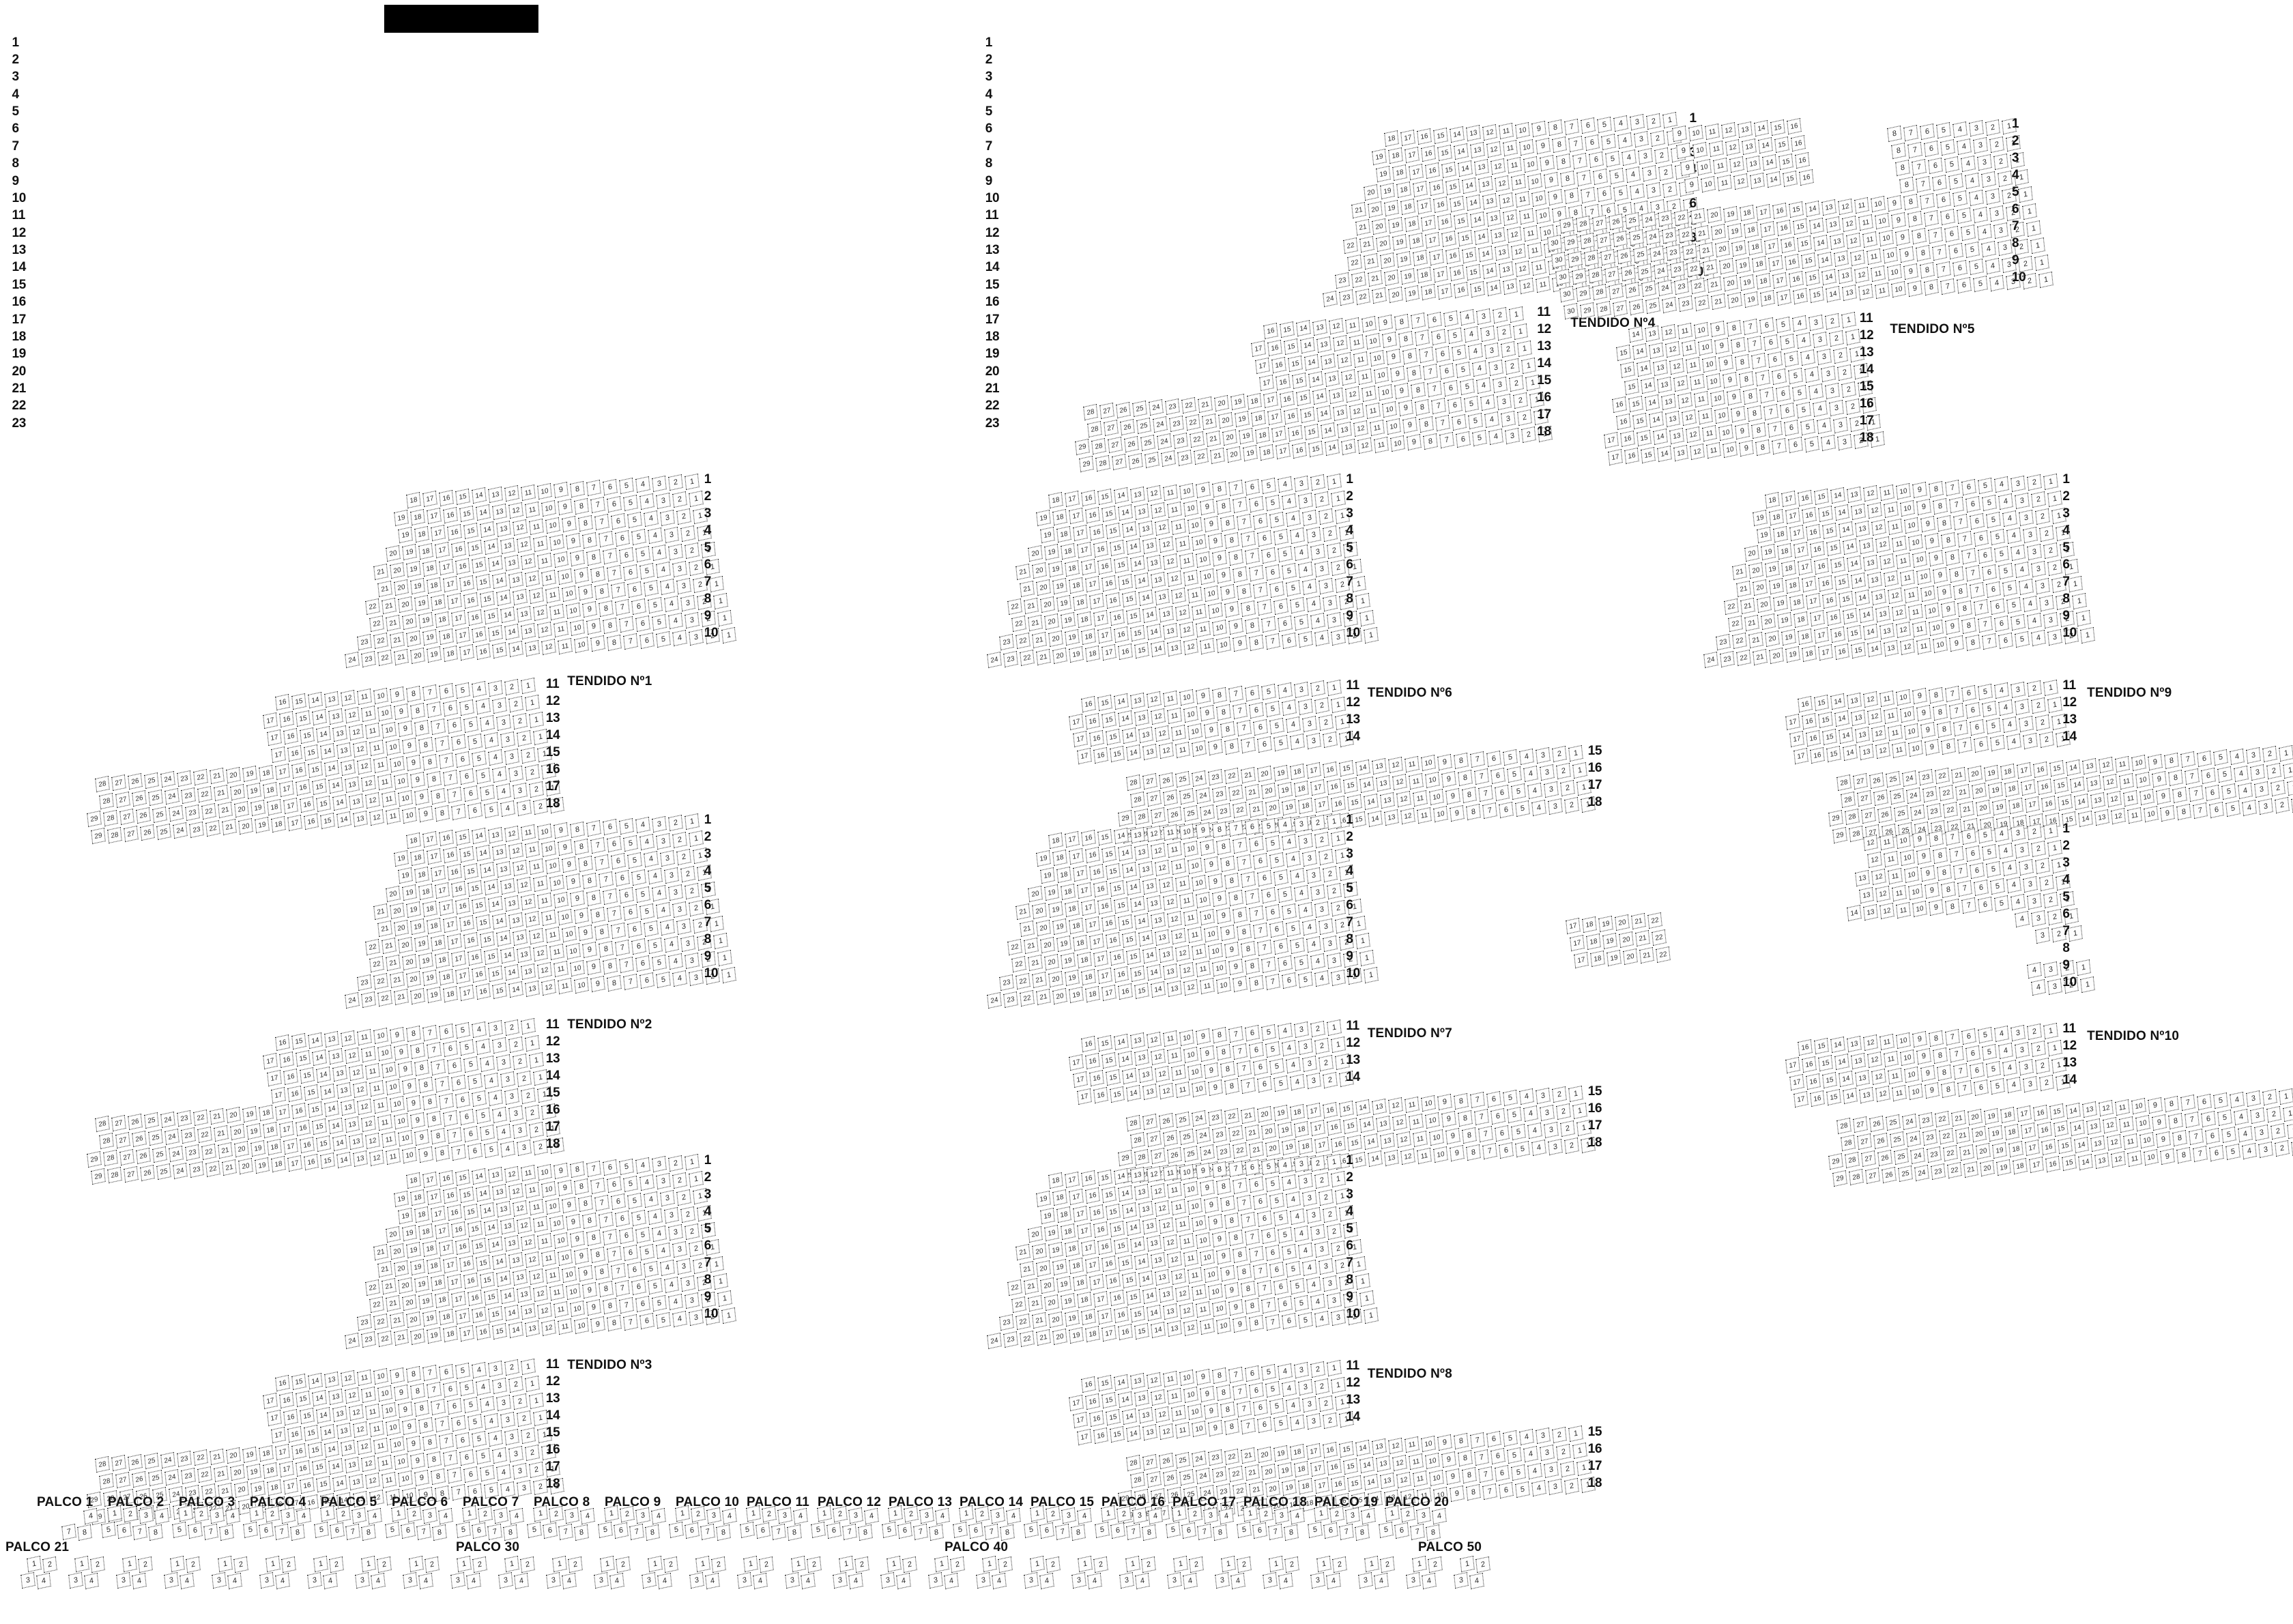 The image size is (2293, 1624). I want to click on seat: 21, so click(1702, 233).